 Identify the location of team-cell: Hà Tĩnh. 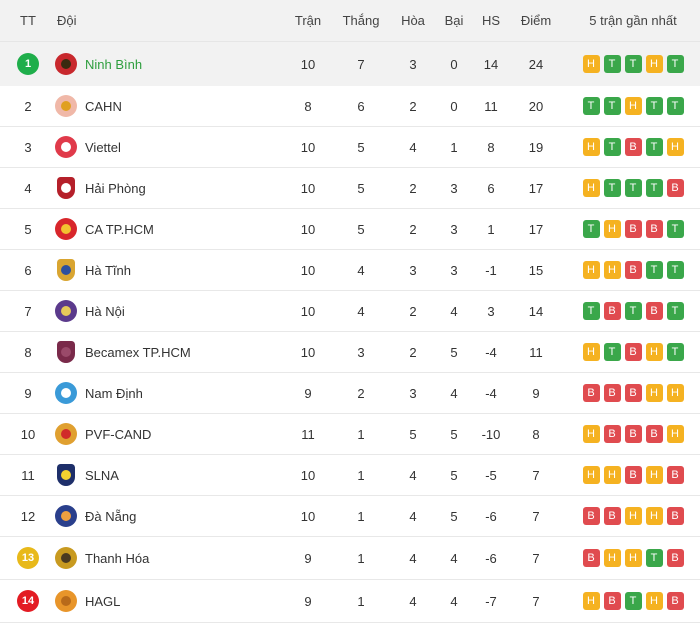
(162, 270).